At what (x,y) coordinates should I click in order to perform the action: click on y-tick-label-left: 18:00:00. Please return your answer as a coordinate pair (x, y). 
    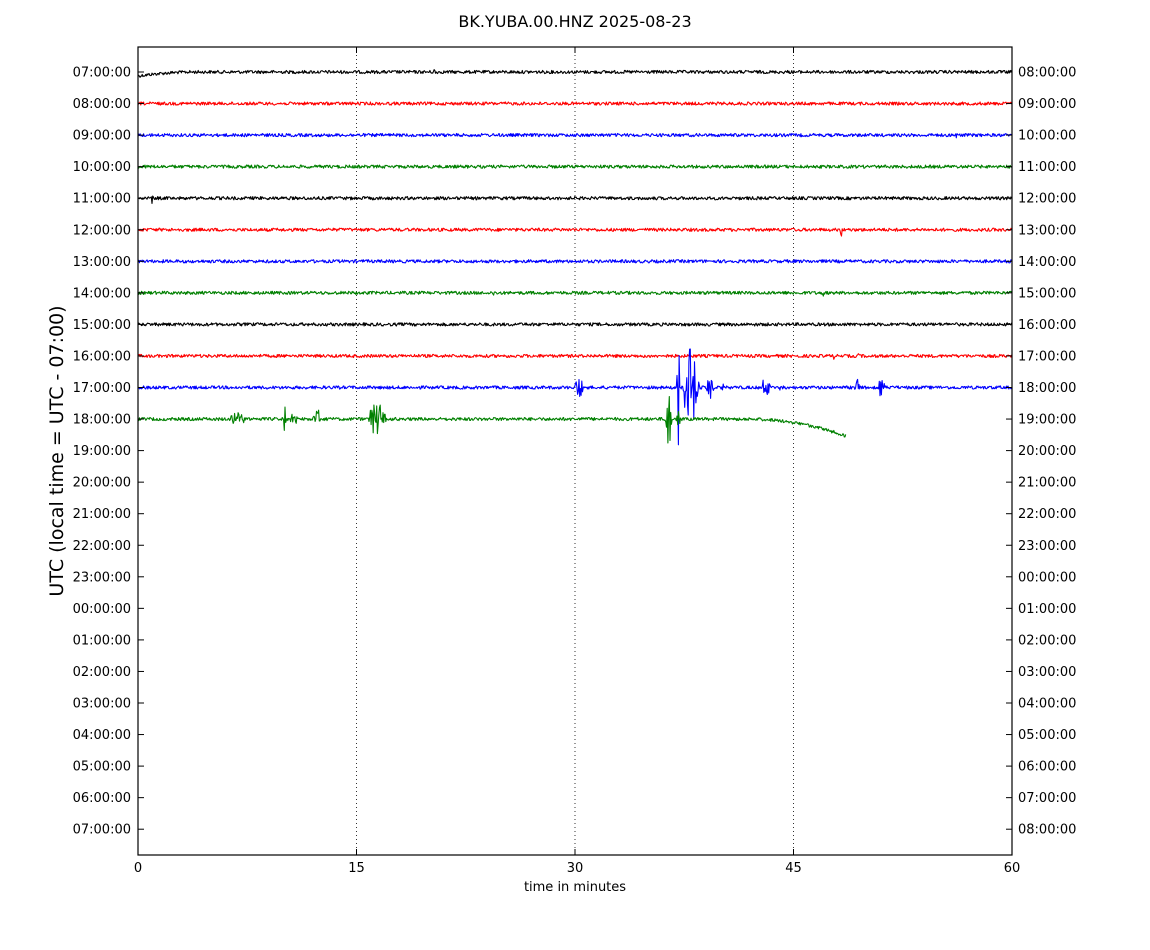
    Looking at the image, I should click on (102, 420).